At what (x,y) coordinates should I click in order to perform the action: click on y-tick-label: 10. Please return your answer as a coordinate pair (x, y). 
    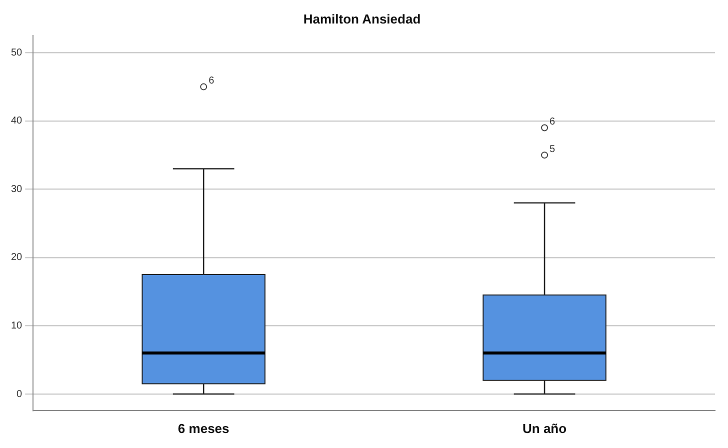
    Looking at the image, I should click on (17, 326).